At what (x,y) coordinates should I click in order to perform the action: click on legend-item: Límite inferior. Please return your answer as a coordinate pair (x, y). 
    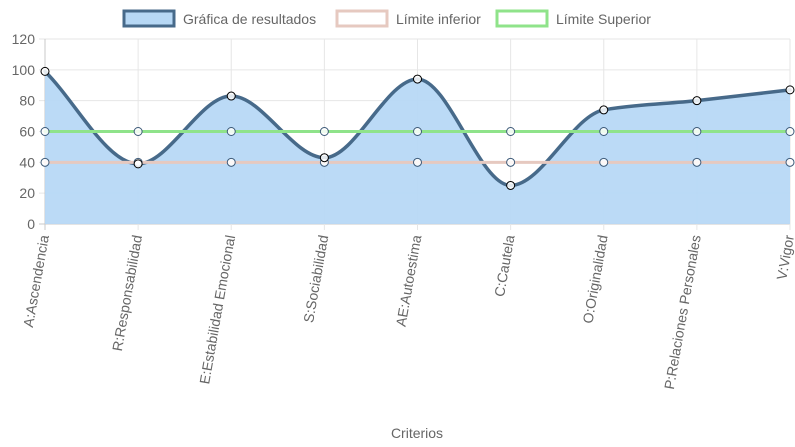
    Looking at the image, I should click on (408, 18).